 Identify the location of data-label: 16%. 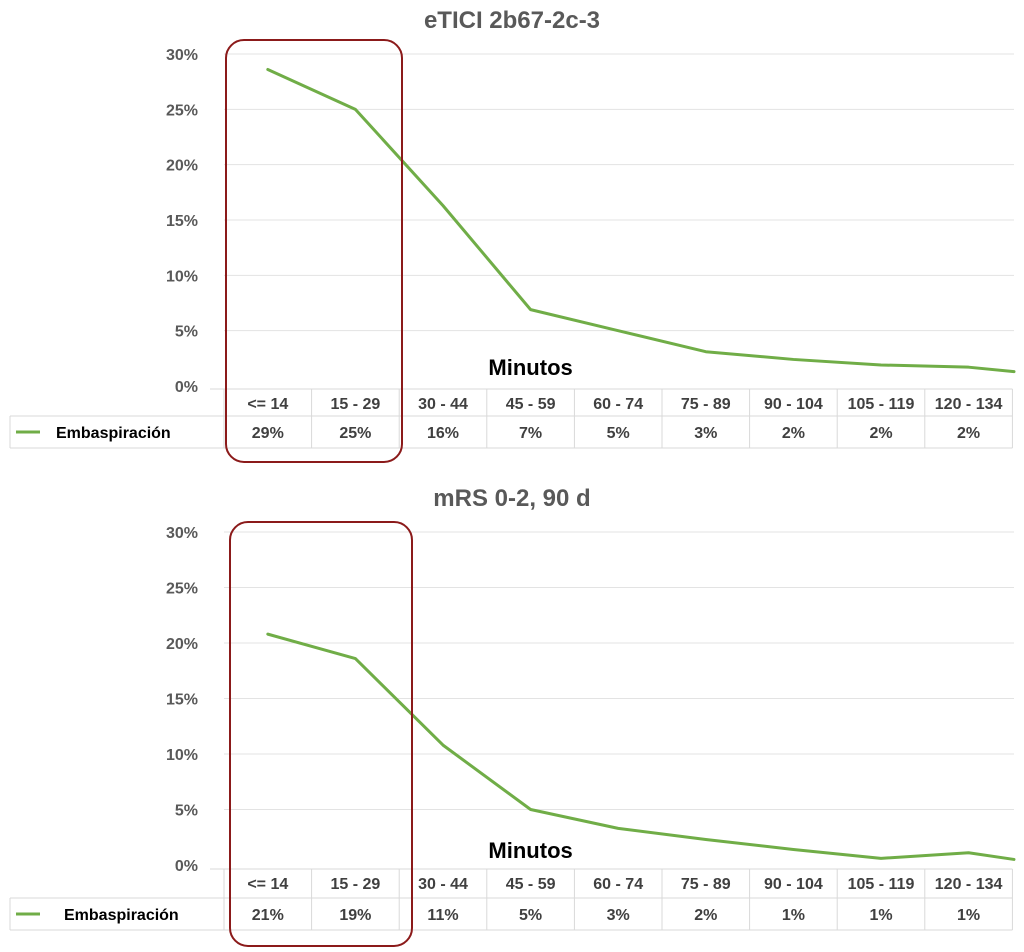
(443, 433).